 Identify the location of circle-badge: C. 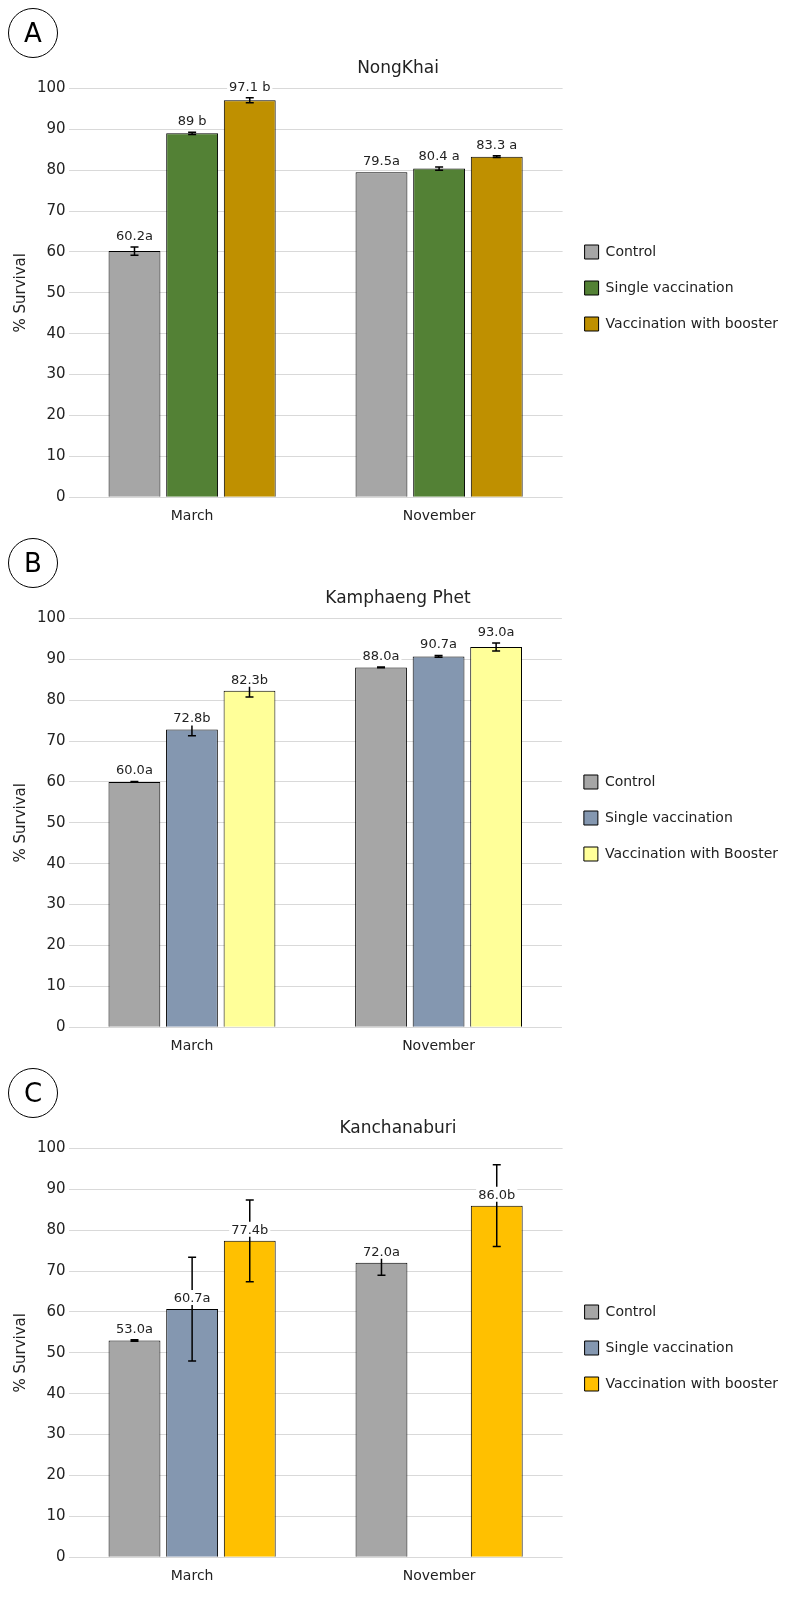
(33, 1093).